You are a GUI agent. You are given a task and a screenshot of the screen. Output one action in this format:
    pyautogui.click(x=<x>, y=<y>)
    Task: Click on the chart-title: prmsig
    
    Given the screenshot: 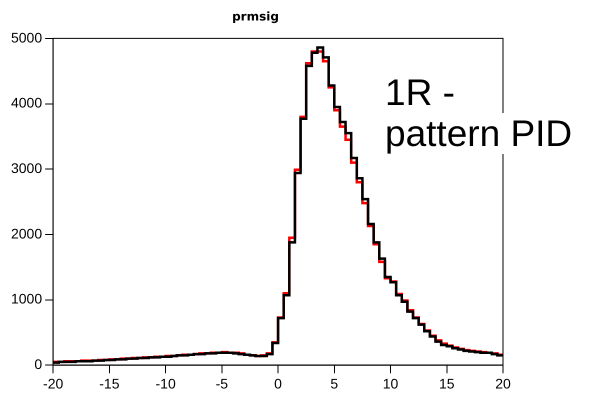 What is the action you would take?
    pyautogui.click(x=255, y=16)
    